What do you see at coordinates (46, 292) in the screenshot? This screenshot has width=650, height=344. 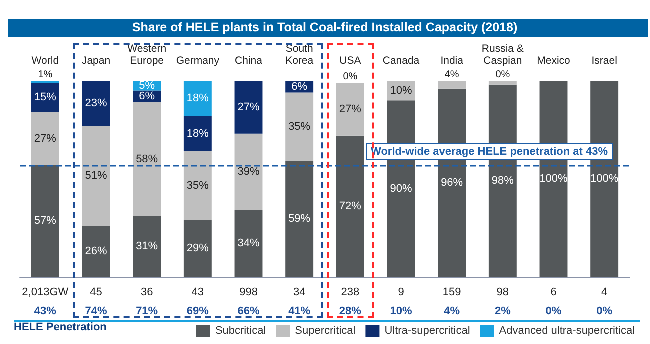 I see `text: 2,013GW` at bounding box center [46, 292].